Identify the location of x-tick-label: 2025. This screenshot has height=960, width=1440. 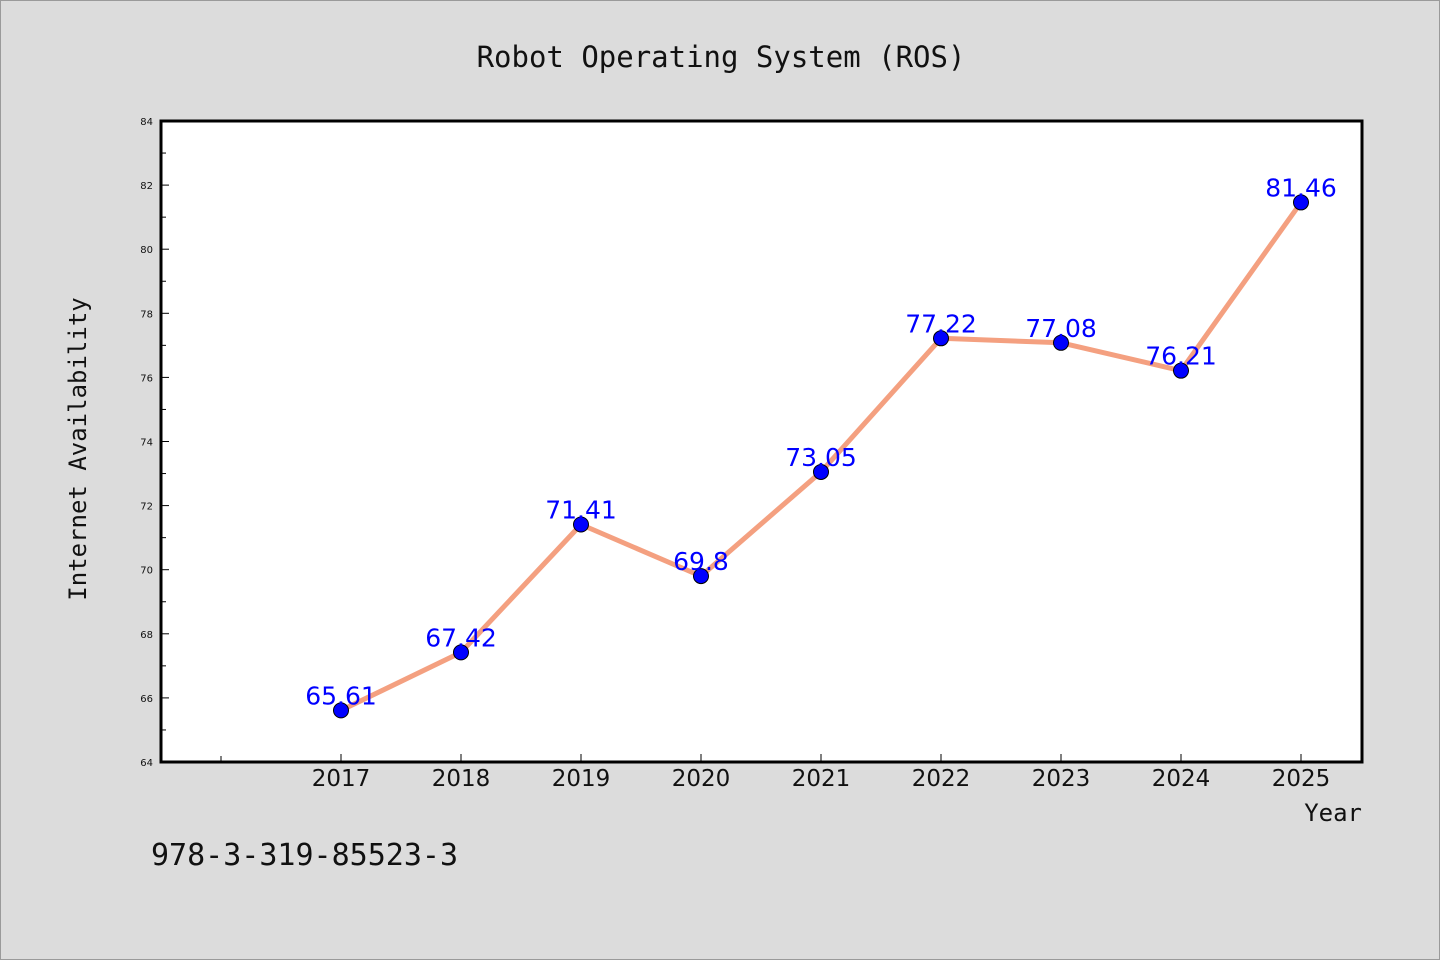
(1301, 779).